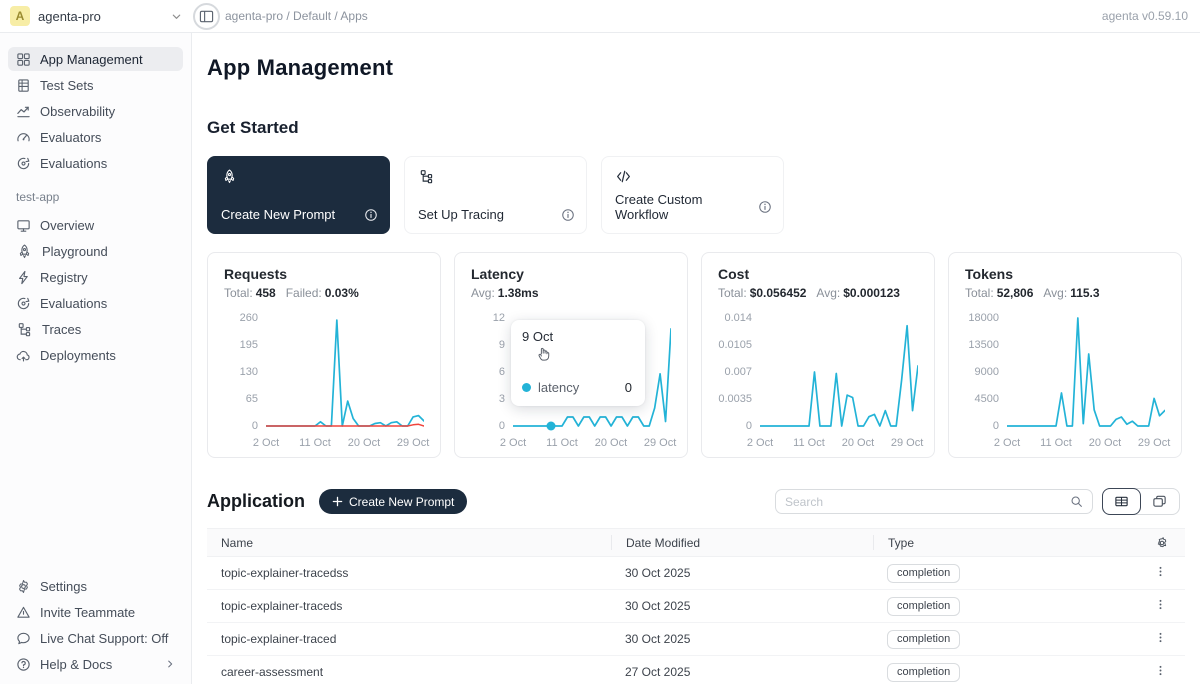 The height and width of the screenshot is (684, 1200). I want to click on gear-icon, so click(23, 586).